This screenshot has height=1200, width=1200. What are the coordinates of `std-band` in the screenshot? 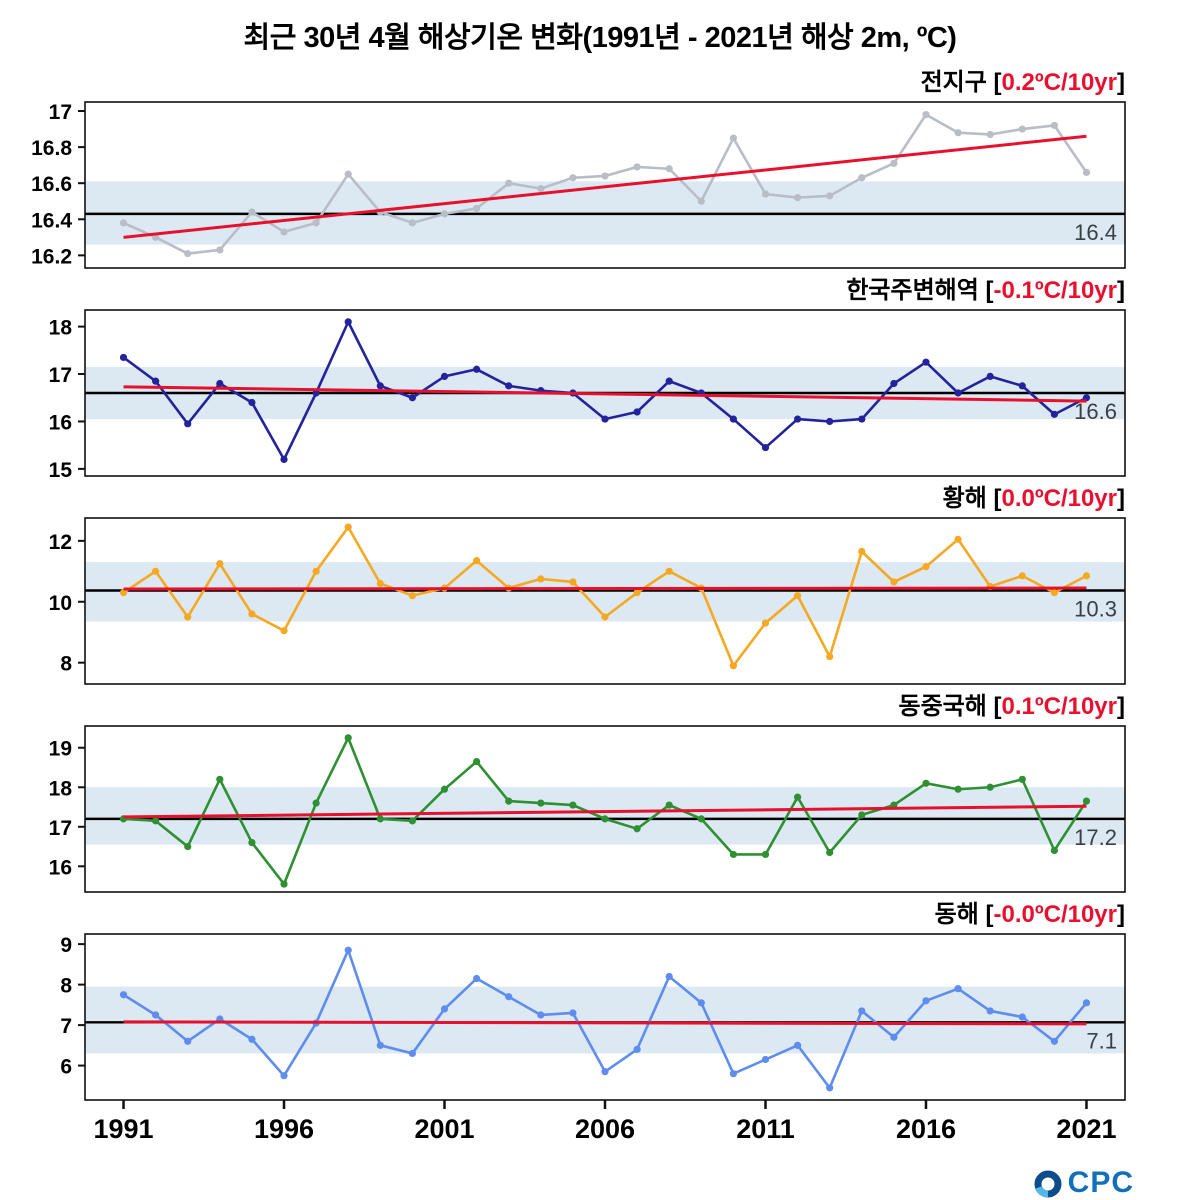 It's located at (605, 592).